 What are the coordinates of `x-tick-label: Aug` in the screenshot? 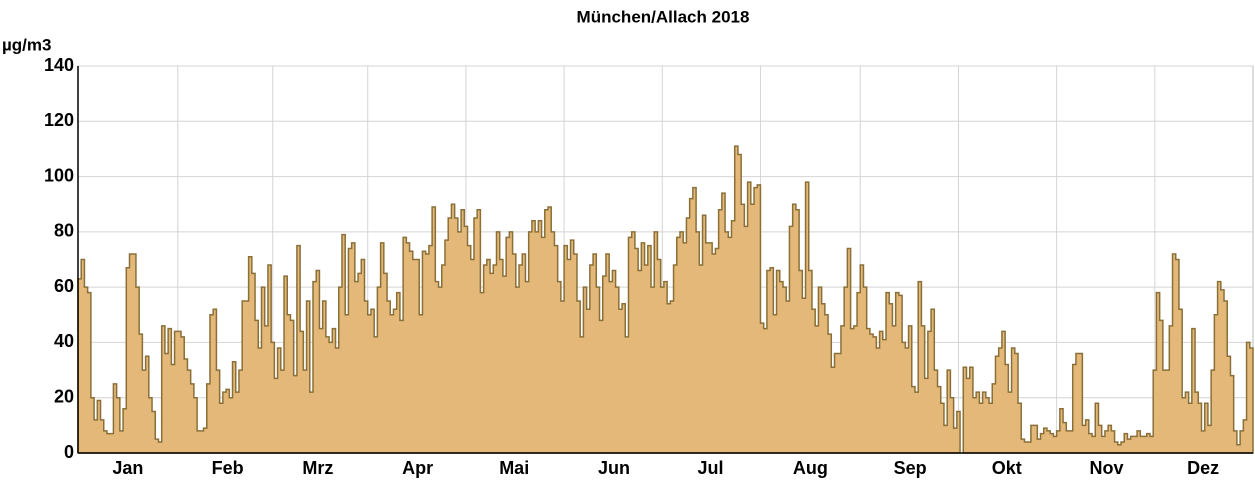 It's located at (810, 468).